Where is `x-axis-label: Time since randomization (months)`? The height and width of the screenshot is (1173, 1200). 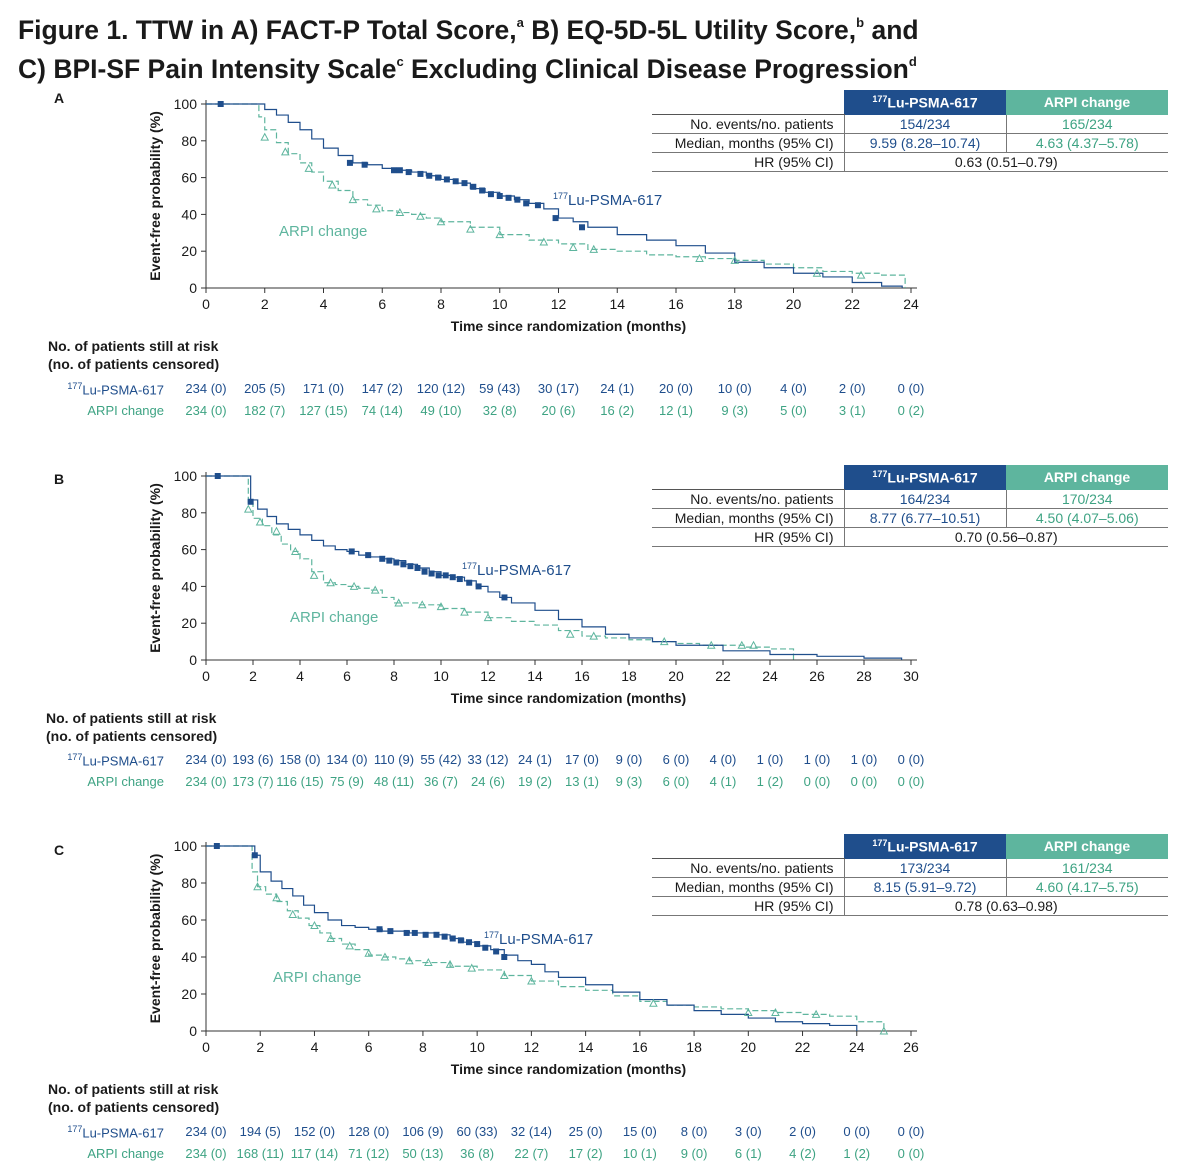 x-axis-label: Time since randomization (months) is located at coordinates (568, 698).